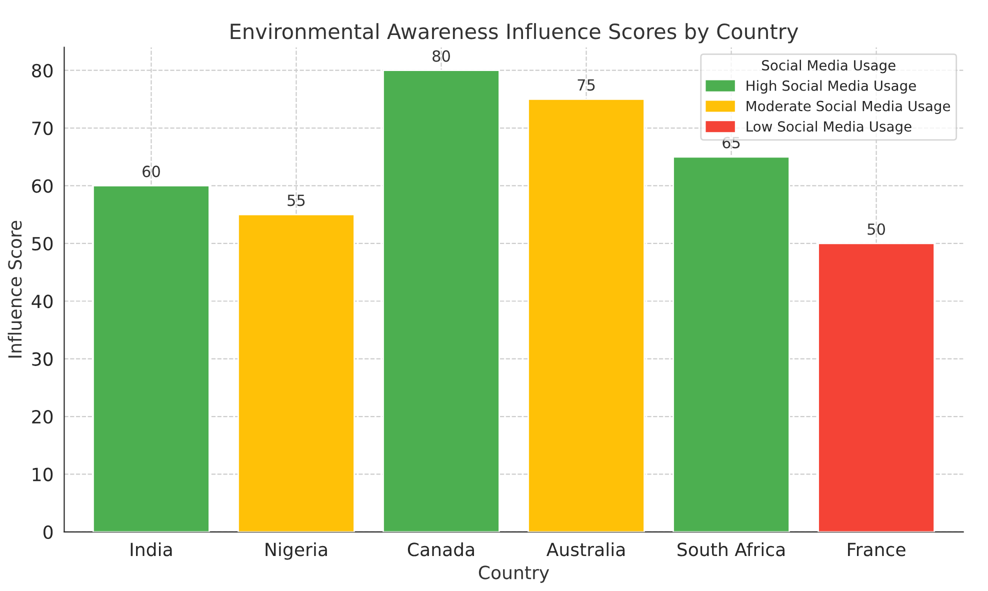 This screenshot has width=988, height=591. I want to click on y-tick-label: 30, so click(42, 359).